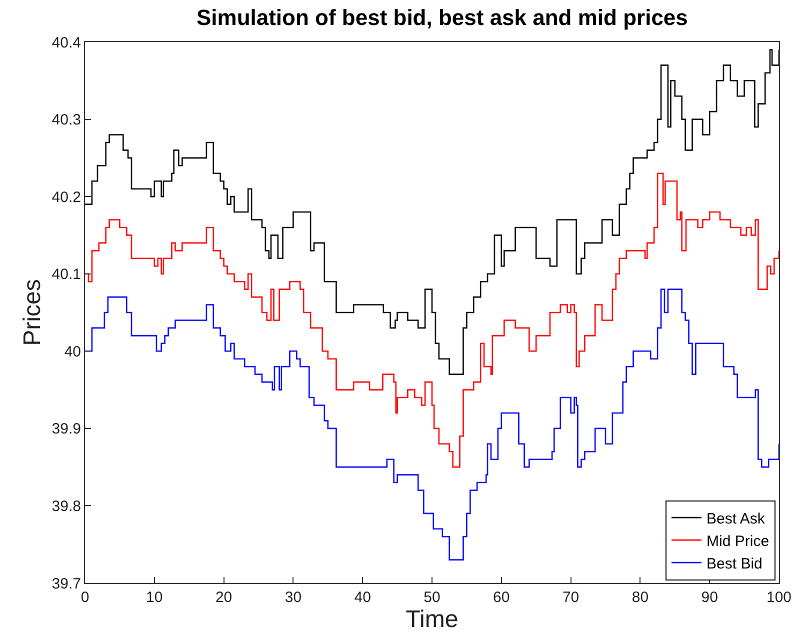 The image size is (804, 638). I want to click on legend-label: Best Bid, so click(734, 563).